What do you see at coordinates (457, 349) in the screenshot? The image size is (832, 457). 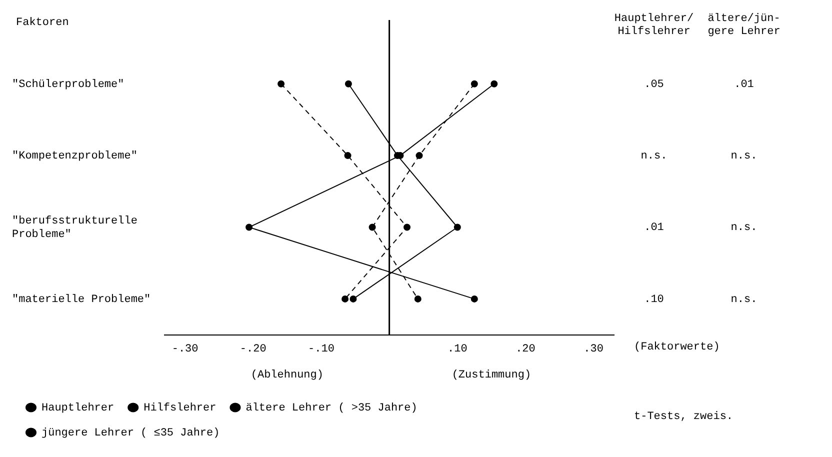 I see `x-tick-label: .10` at bounding box center [457, 349].